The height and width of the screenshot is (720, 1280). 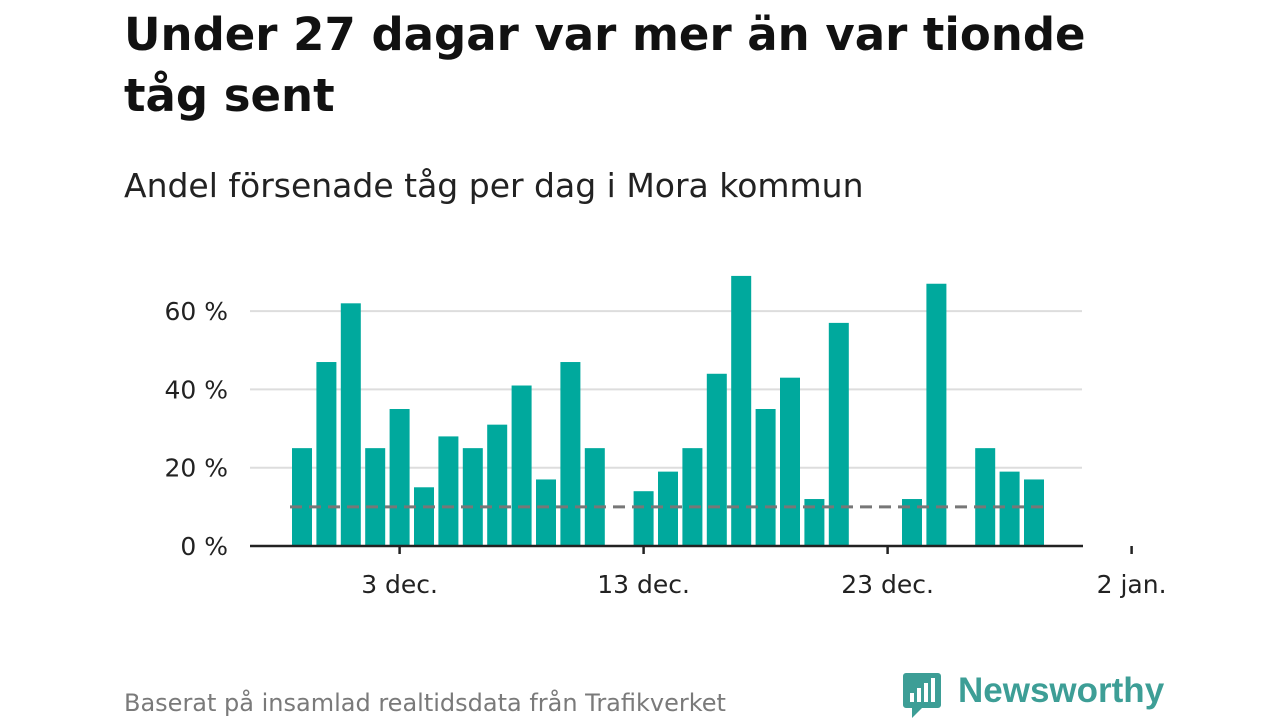 What do you see at coordinates (643, 584) in the screenshot?
I see `x-tick-label: 13 dec.` at bounding box center [643, 584].